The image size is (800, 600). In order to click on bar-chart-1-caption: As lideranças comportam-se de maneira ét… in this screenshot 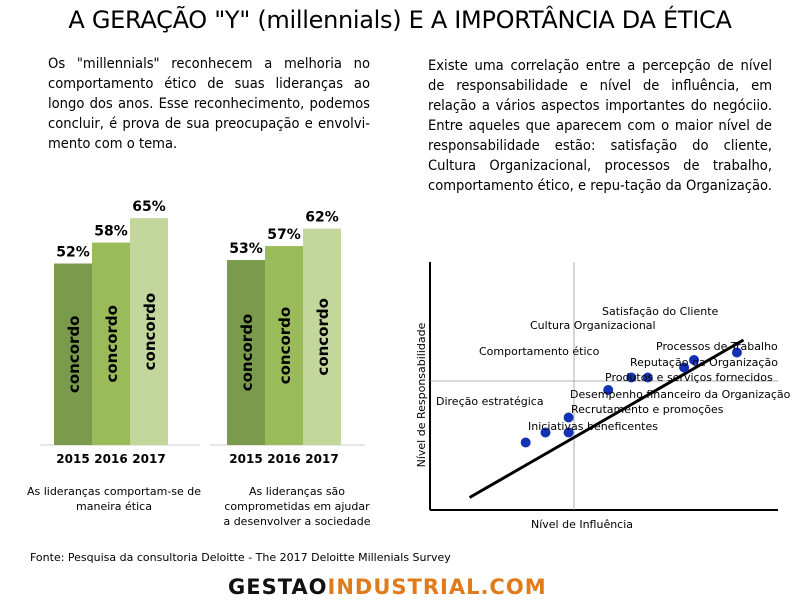, I will do `click(114, 499)`.